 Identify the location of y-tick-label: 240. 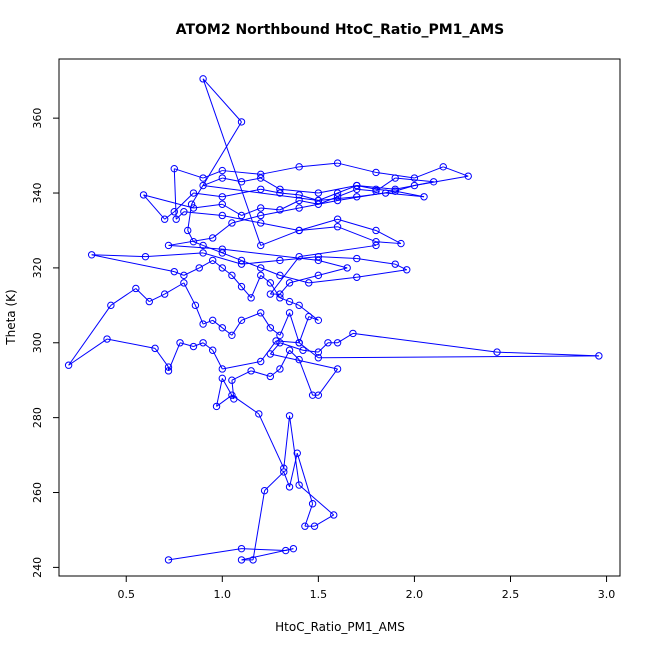
(37, 567).